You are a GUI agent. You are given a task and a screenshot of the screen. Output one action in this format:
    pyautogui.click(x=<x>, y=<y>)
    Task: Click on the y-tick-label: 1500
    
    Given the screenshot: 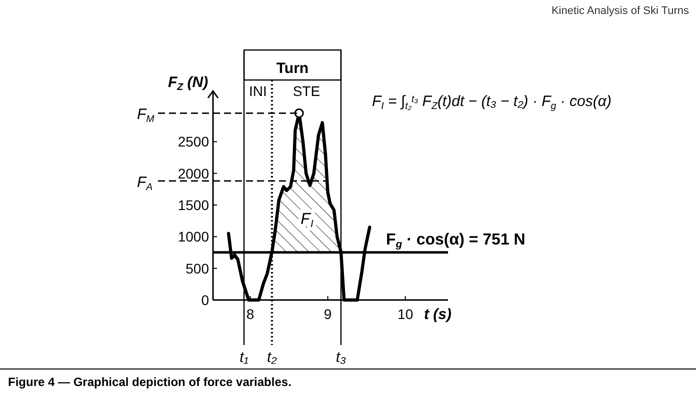 What is the action you would take?
    pyautogui.click(x=194, y=205)
    